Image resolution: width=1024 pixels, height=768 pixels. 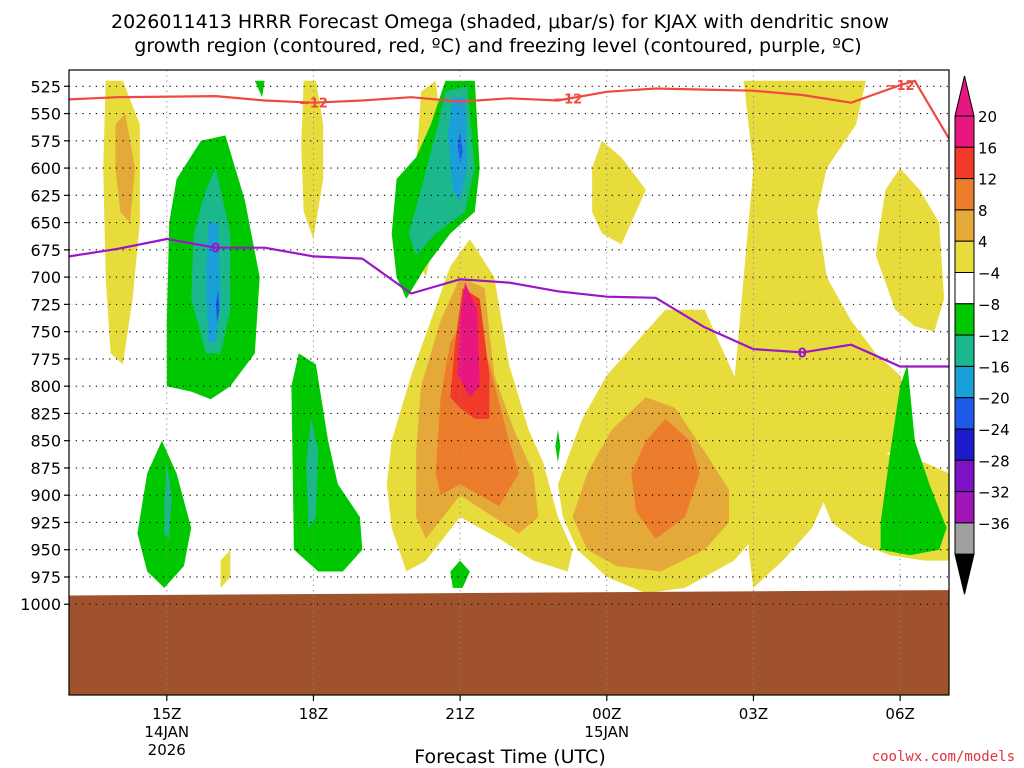 What do you see at coordinates (994, 461) in the screenshot?
I see `colorbar-label-11: −28` at bounding box center [994, 461].